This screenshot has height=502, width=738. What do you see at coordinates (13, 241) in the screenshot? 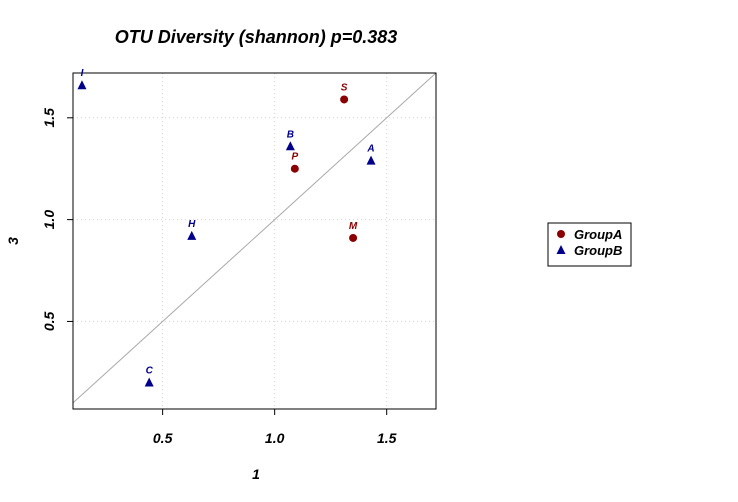
I see `y-axis-label: 3` at bounding box center [13, 241].